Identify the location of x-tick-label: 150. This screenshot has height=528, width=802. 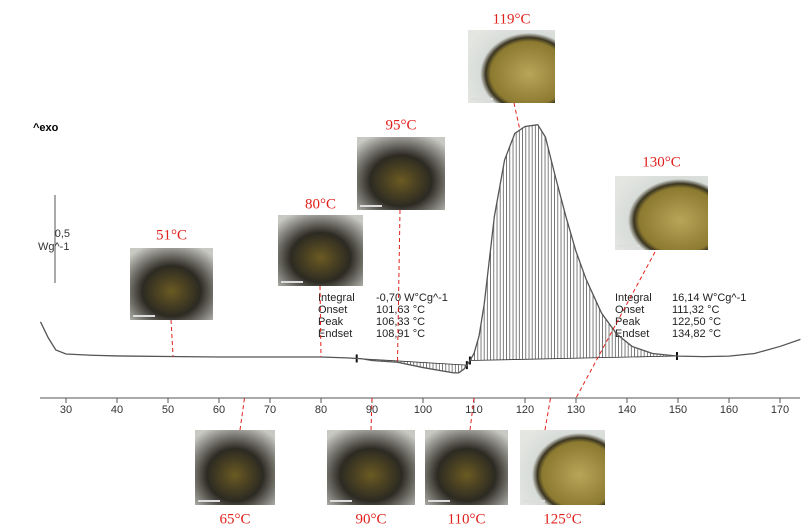
(678, 410).